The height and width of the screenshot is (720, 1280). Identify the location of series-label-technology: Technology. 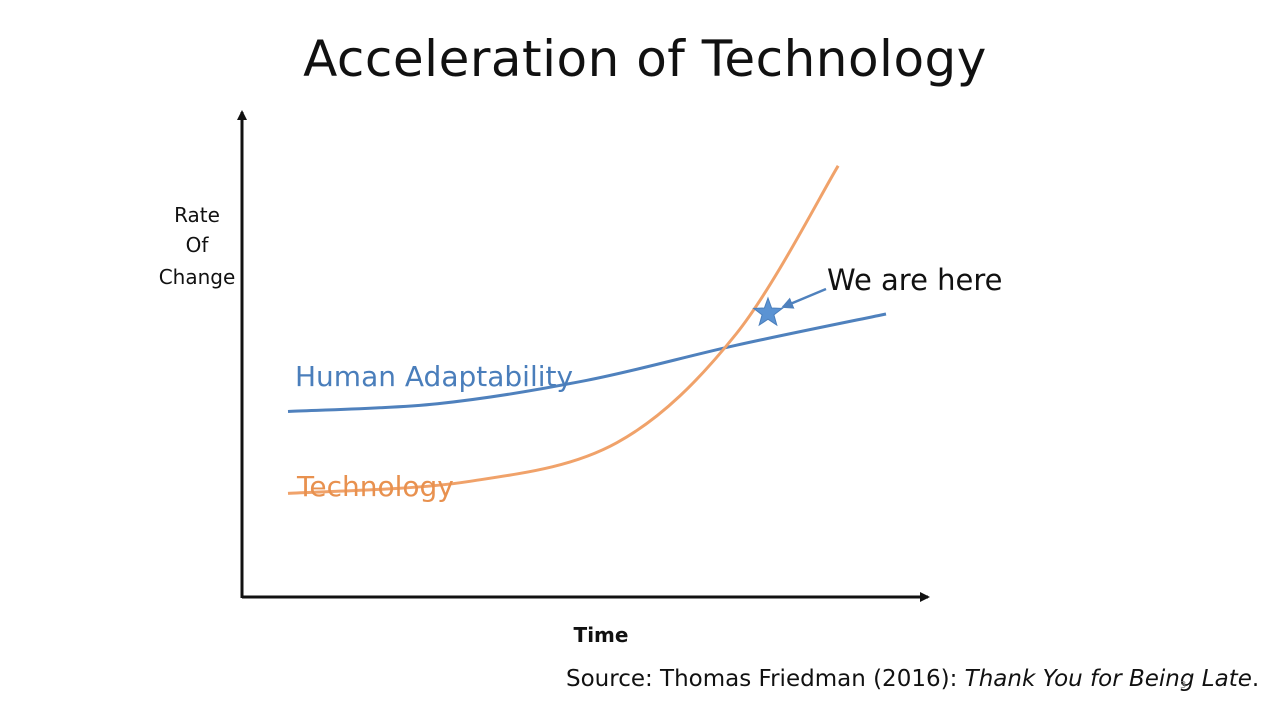
(375, 486).